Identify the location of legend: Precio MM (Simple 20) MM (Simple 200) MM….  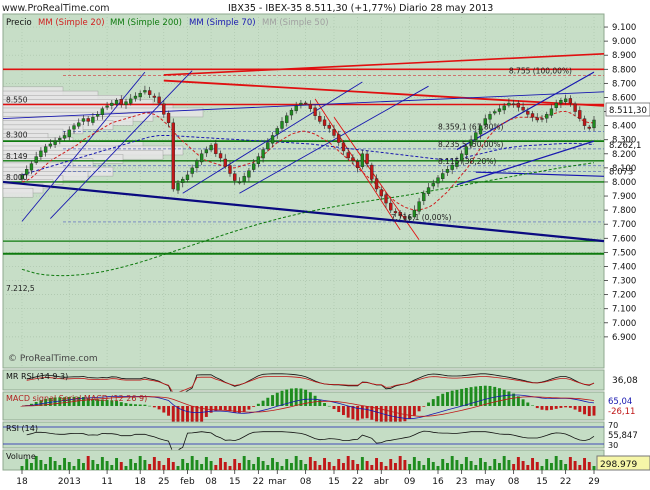
(167, 23).